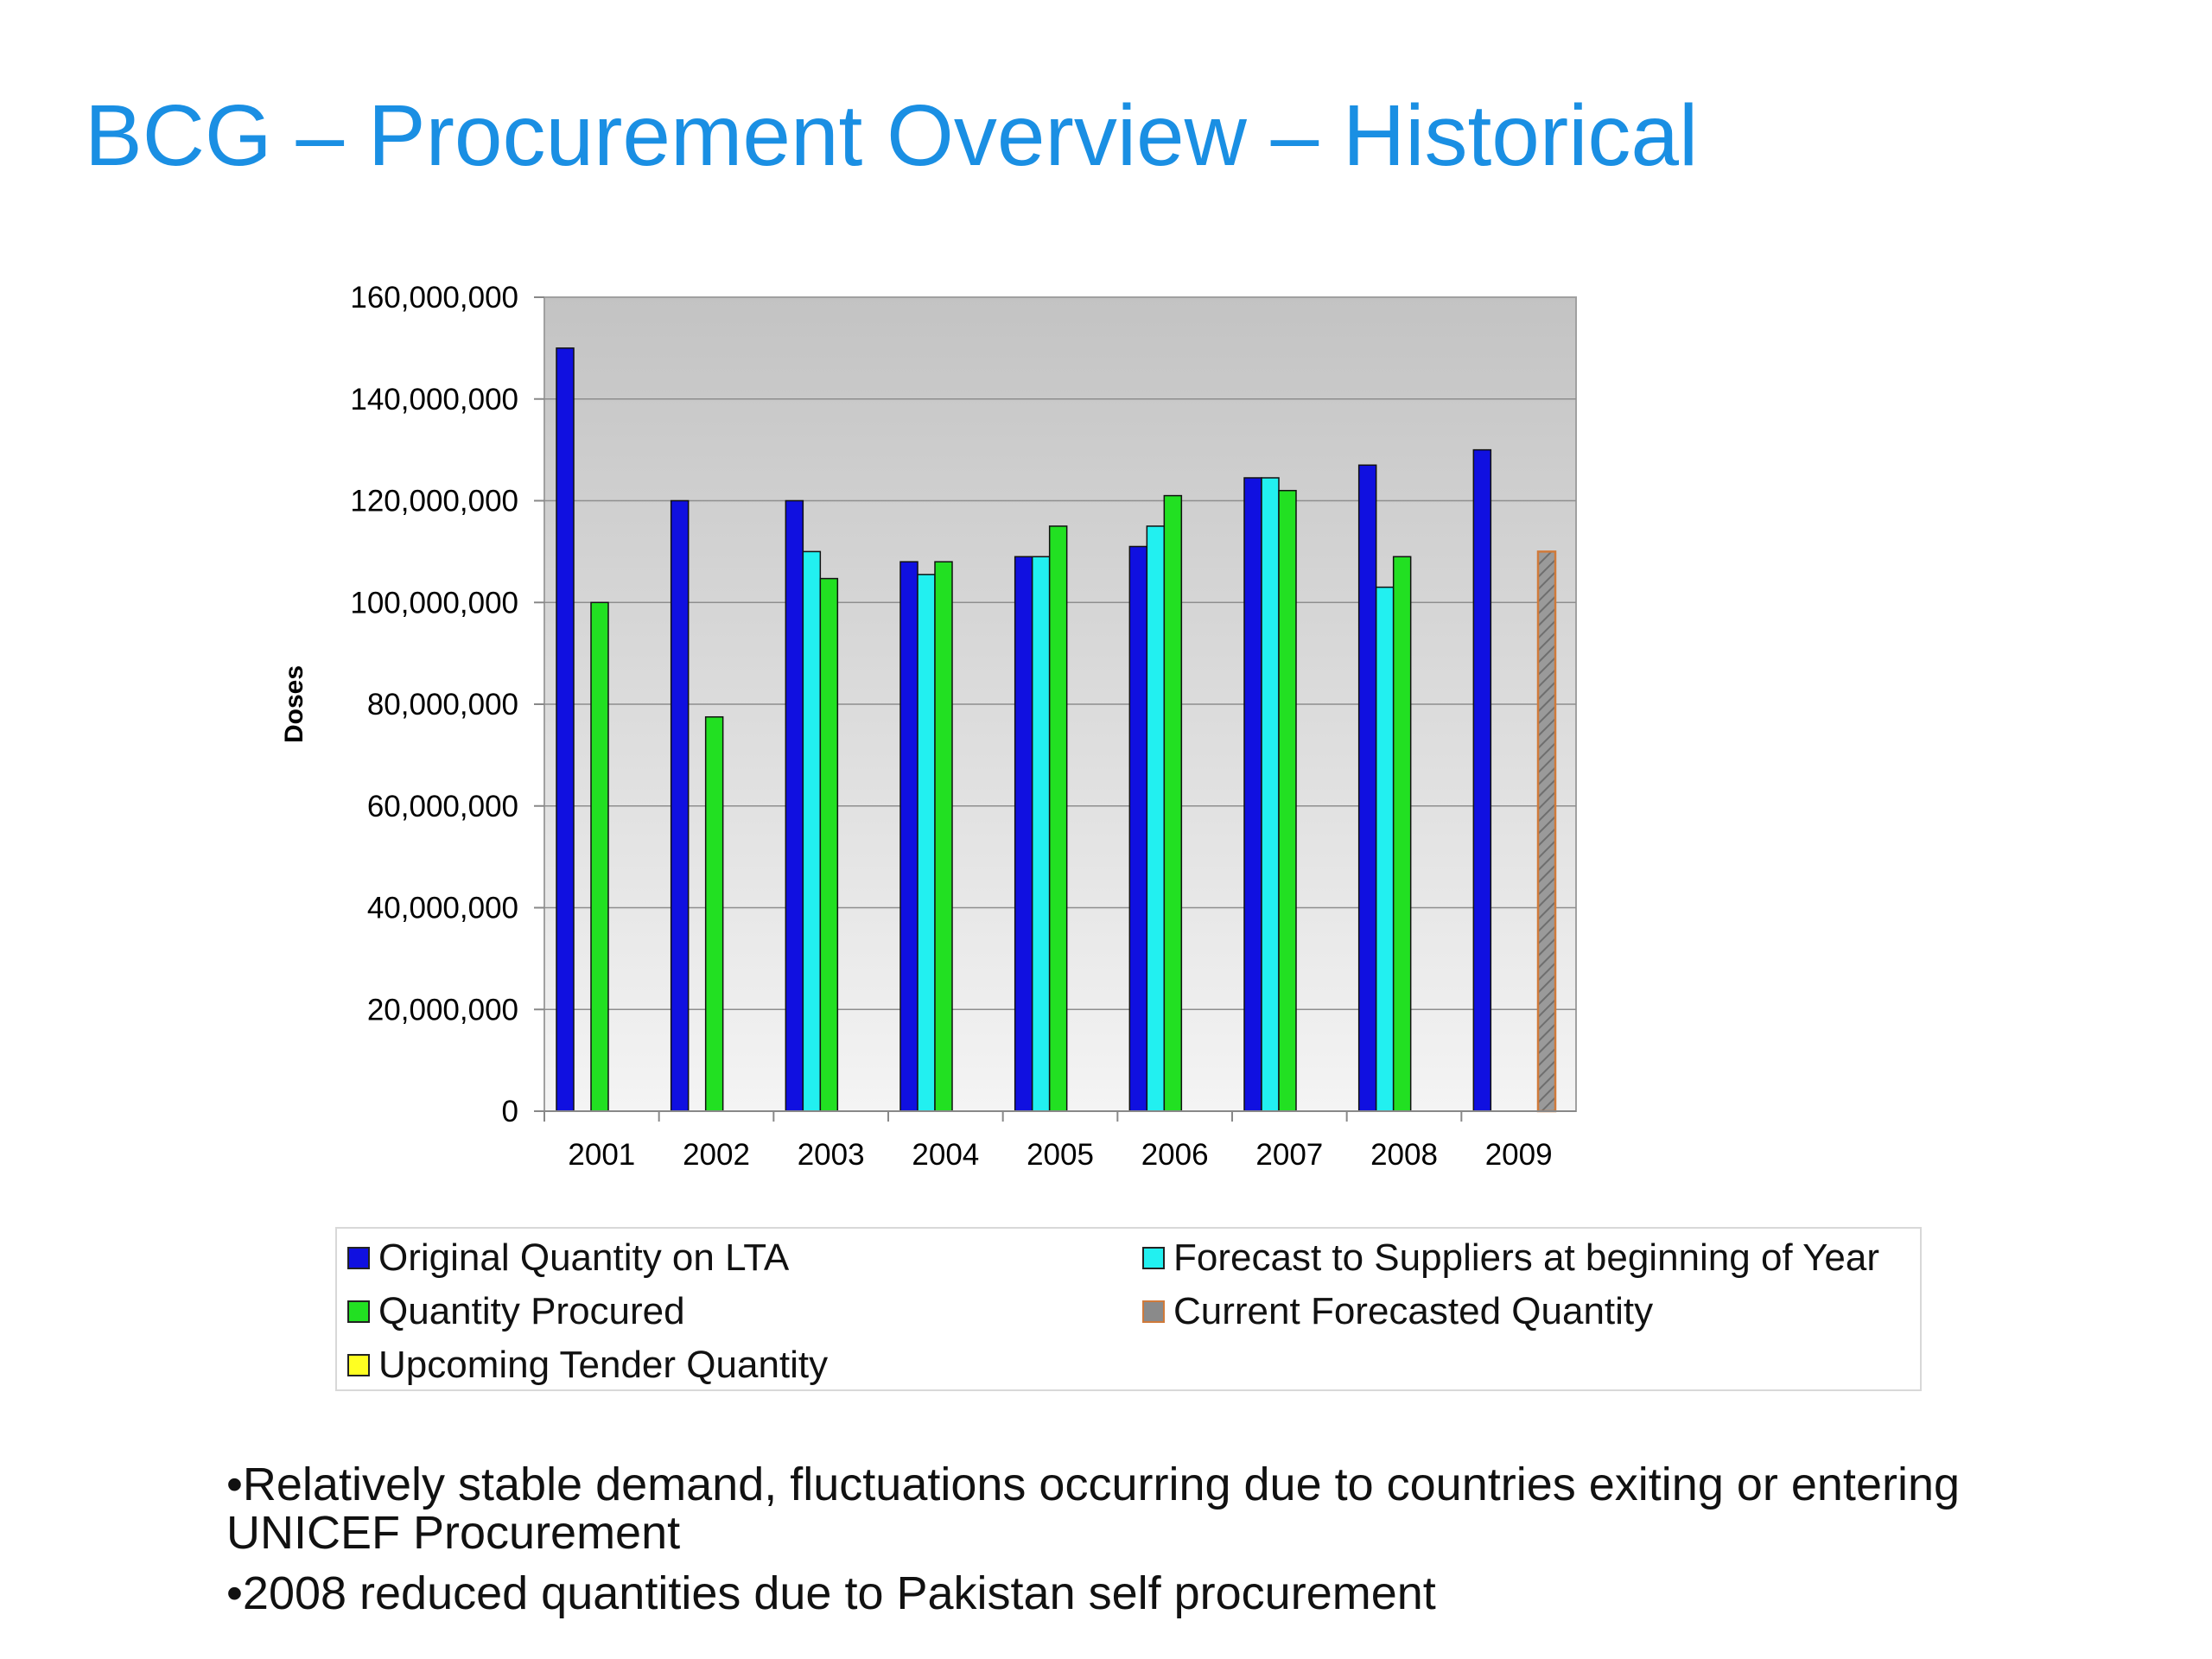 This screenshot has height=1659, width=2212. I want to click on x-tick-label: 2002, so click(716, 1155).